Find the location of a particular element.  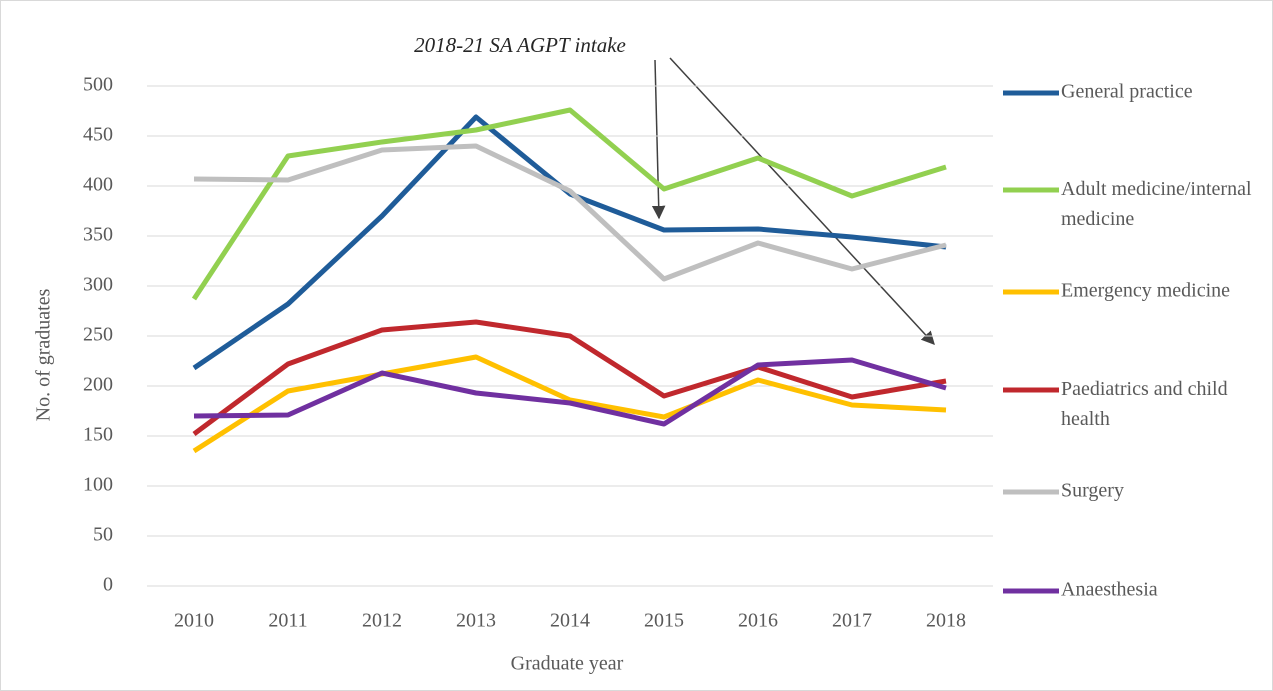

x-tick-label: 2016 is located at coordinates (758, 621).